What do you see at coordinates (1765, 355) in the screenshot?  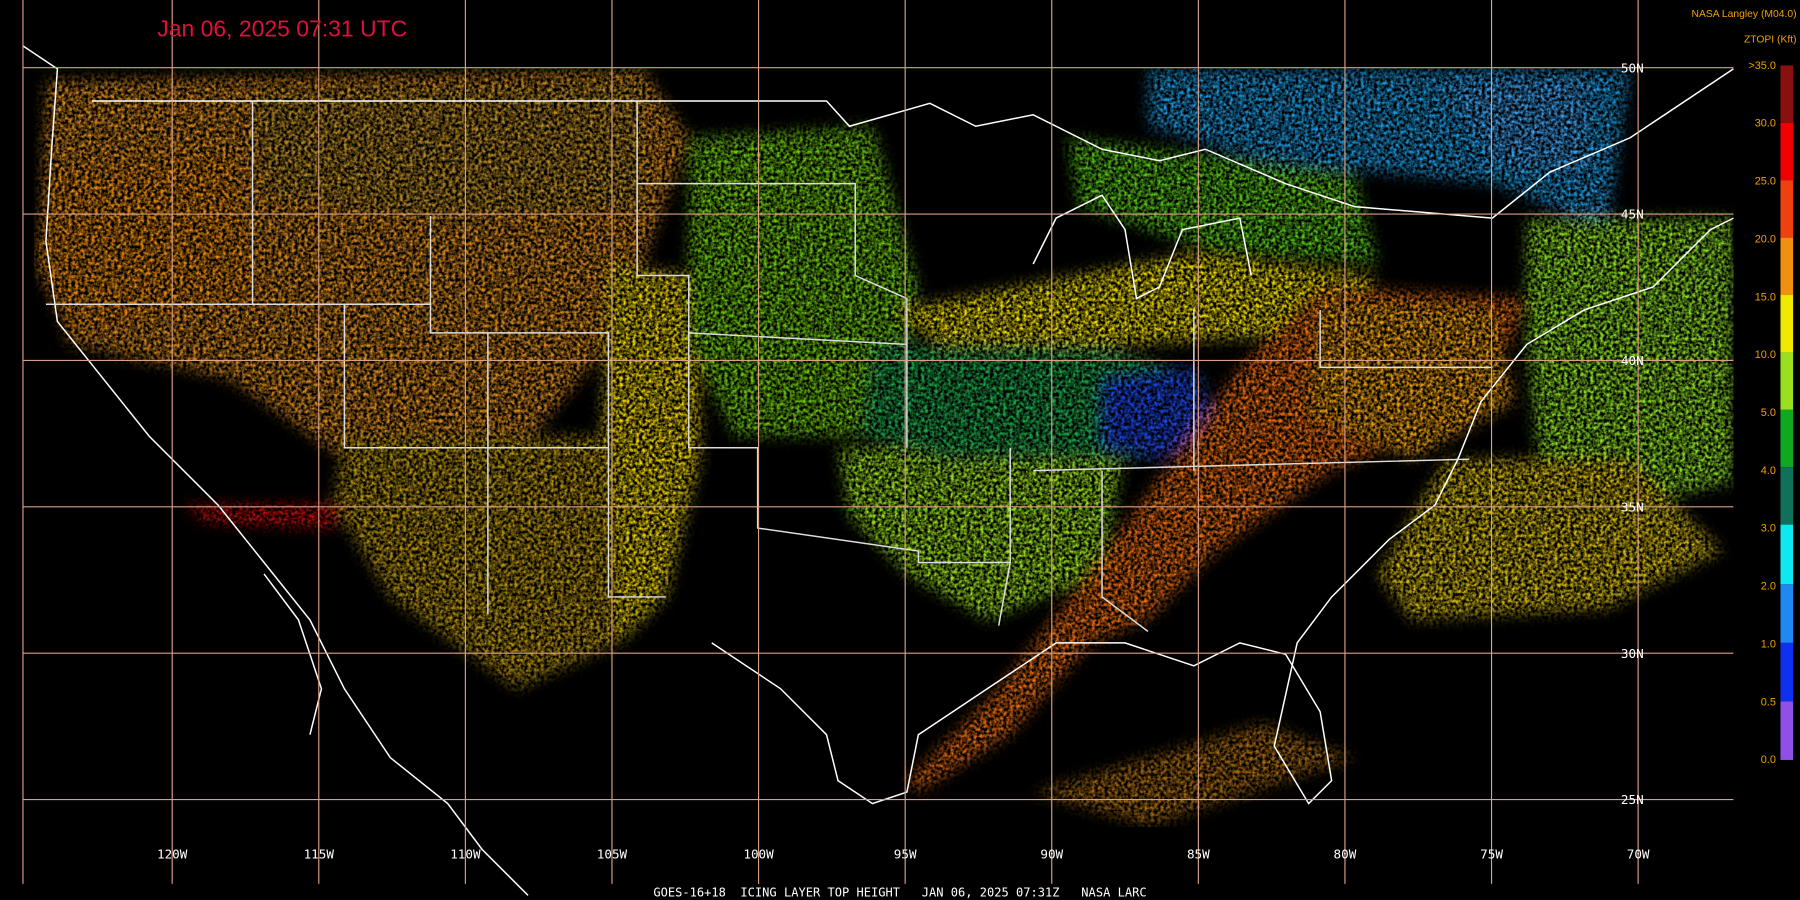 I see `colorbar-label: 10.0` at bounding box center [1765, 355].